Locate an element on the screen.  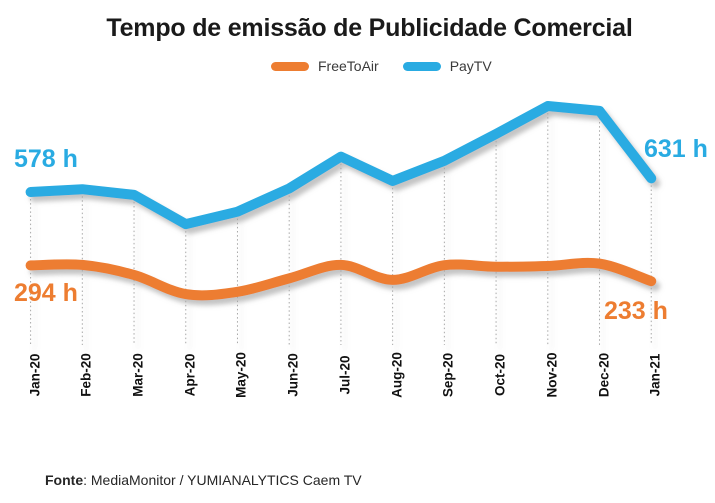
paytv-swatch-icon is located at coordinates (421, 66).